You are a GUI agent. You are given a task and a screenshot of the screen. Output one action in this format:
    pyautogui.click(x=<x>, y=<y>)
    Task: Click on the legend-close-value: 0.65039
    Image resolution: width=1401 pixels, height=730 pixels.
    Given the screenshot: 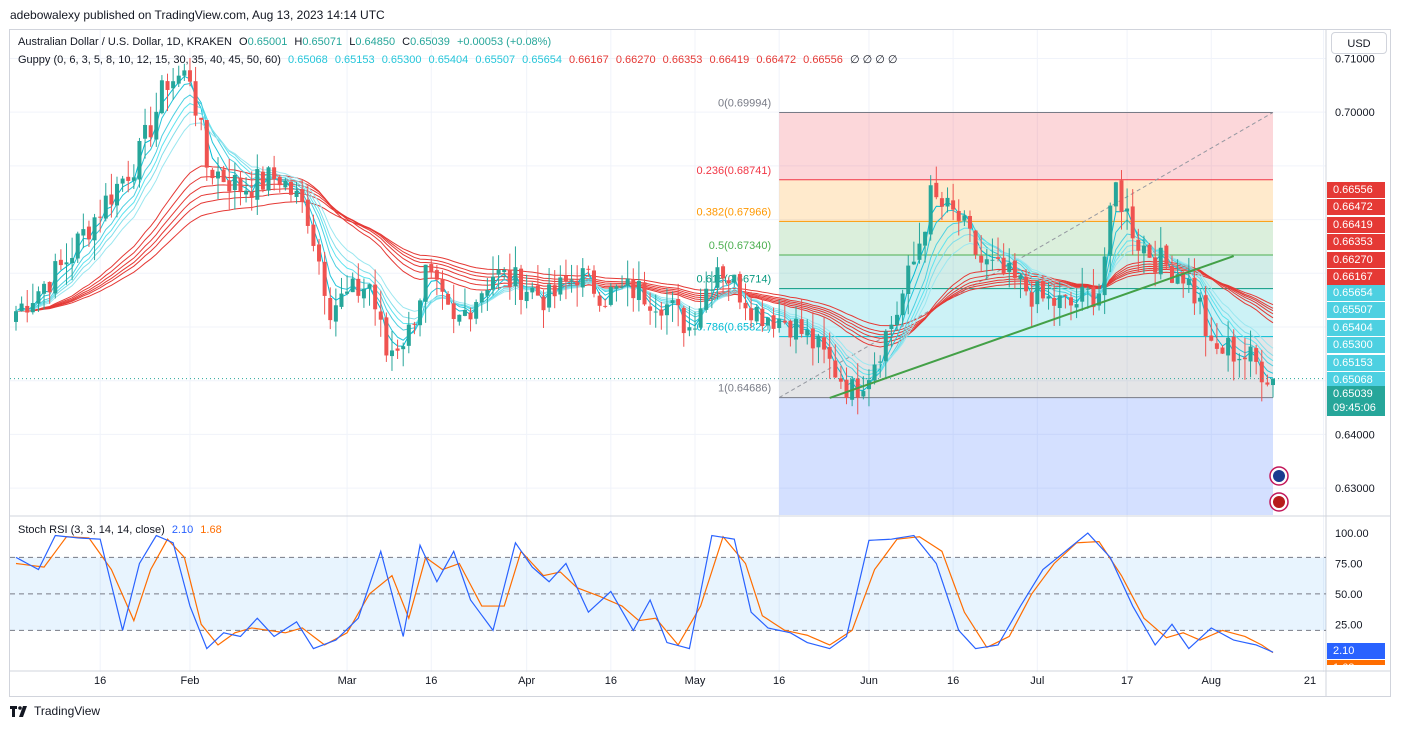 What is the action you would take?
    pyautogui.click(x=430, y=42)
    